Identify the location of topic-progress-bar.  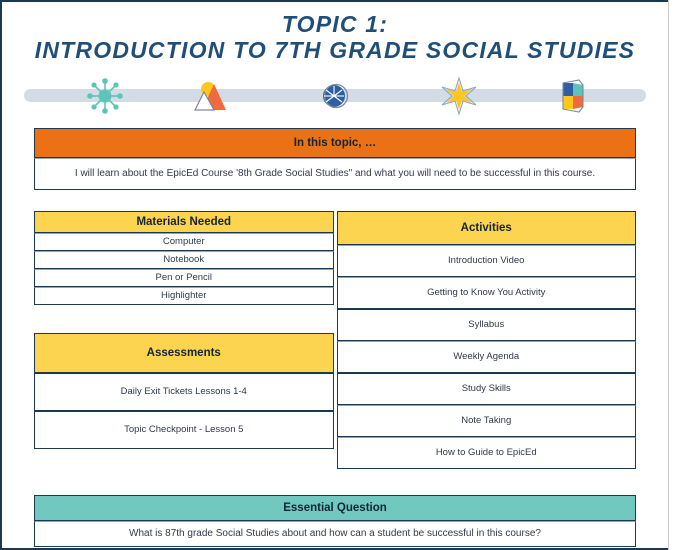
(335, 95).